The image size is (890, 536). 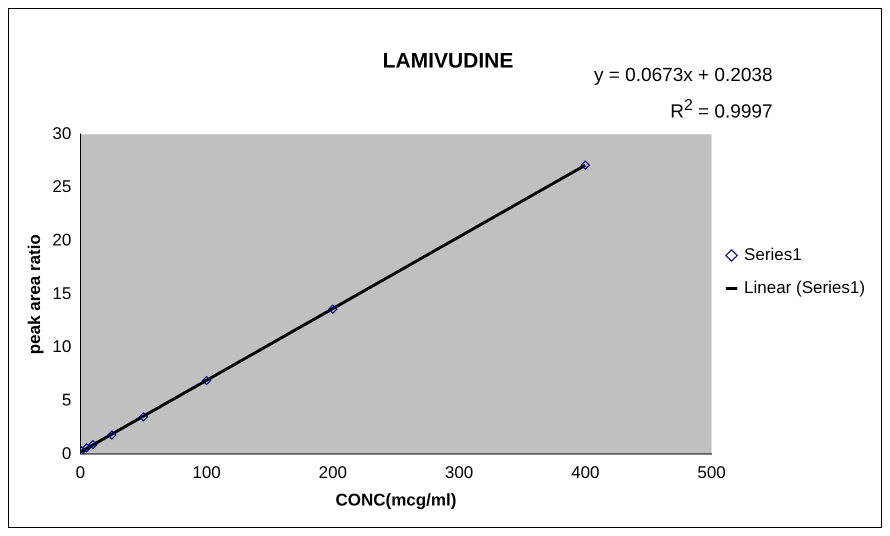 I want to click on y-tick-label: 25, so click(x=62, y=186).